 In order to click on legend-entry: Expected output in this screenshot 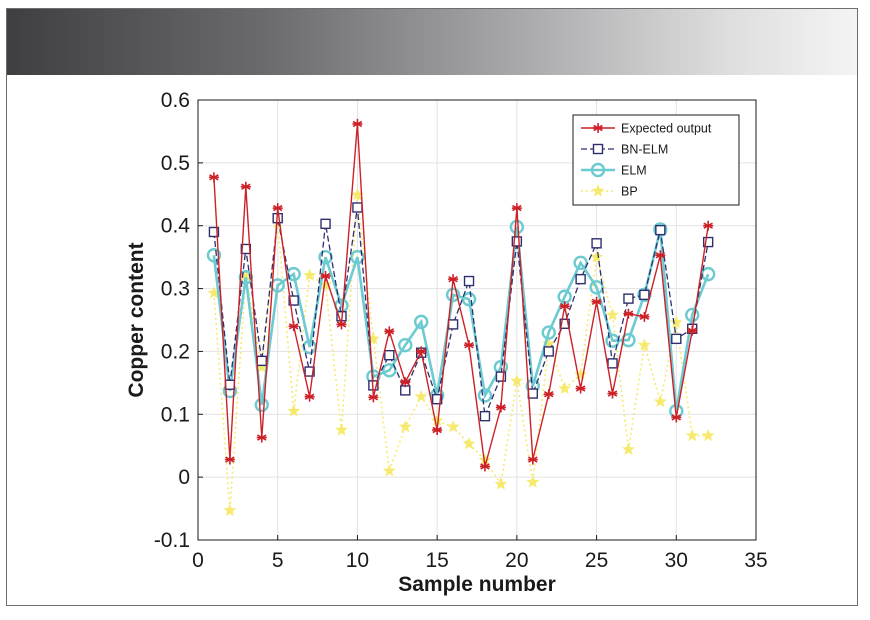, I will do `click(646, 129)`.